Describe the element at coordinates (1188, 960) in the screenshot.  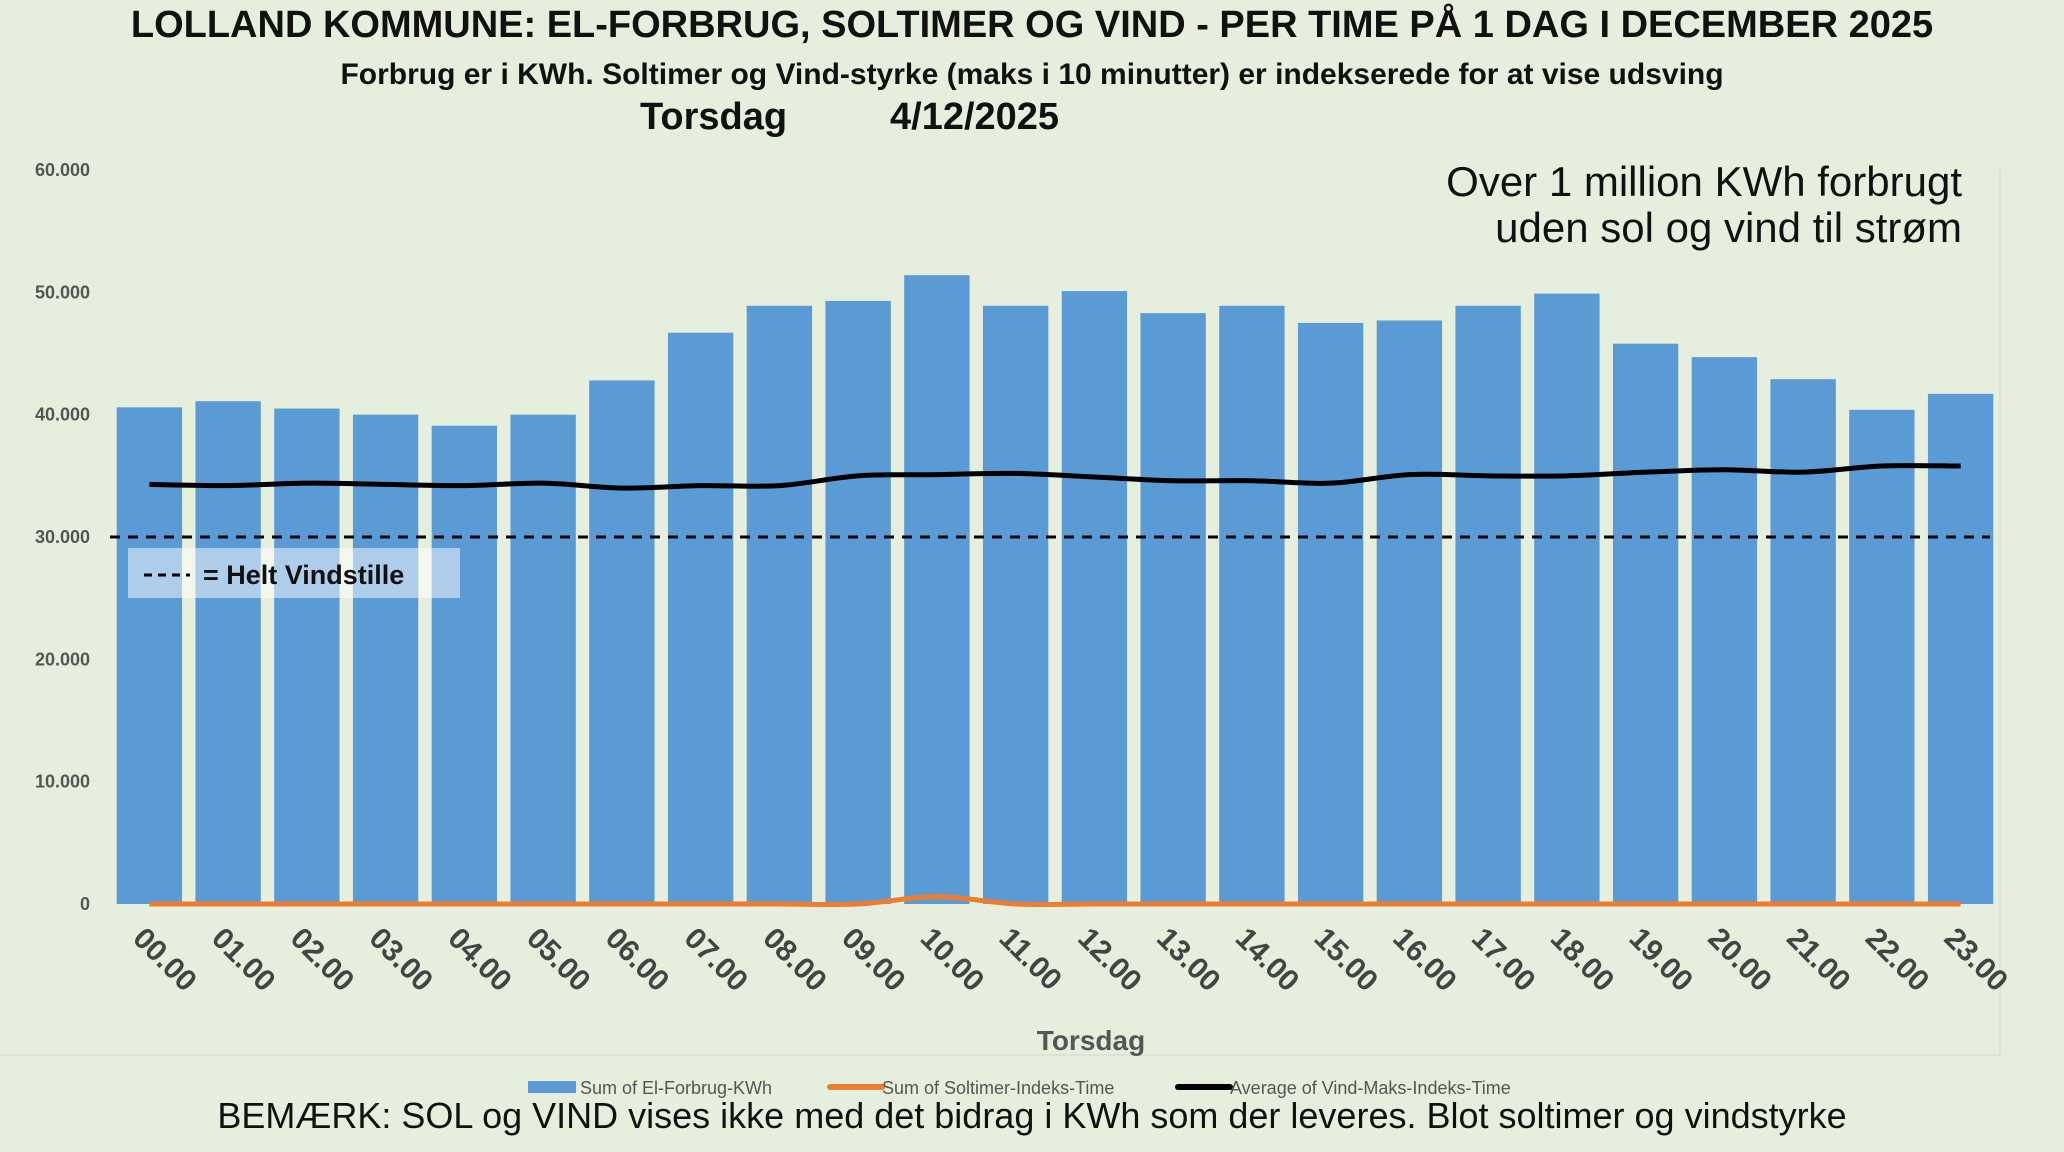
I see `x-tick-label: 13.00` at that location.